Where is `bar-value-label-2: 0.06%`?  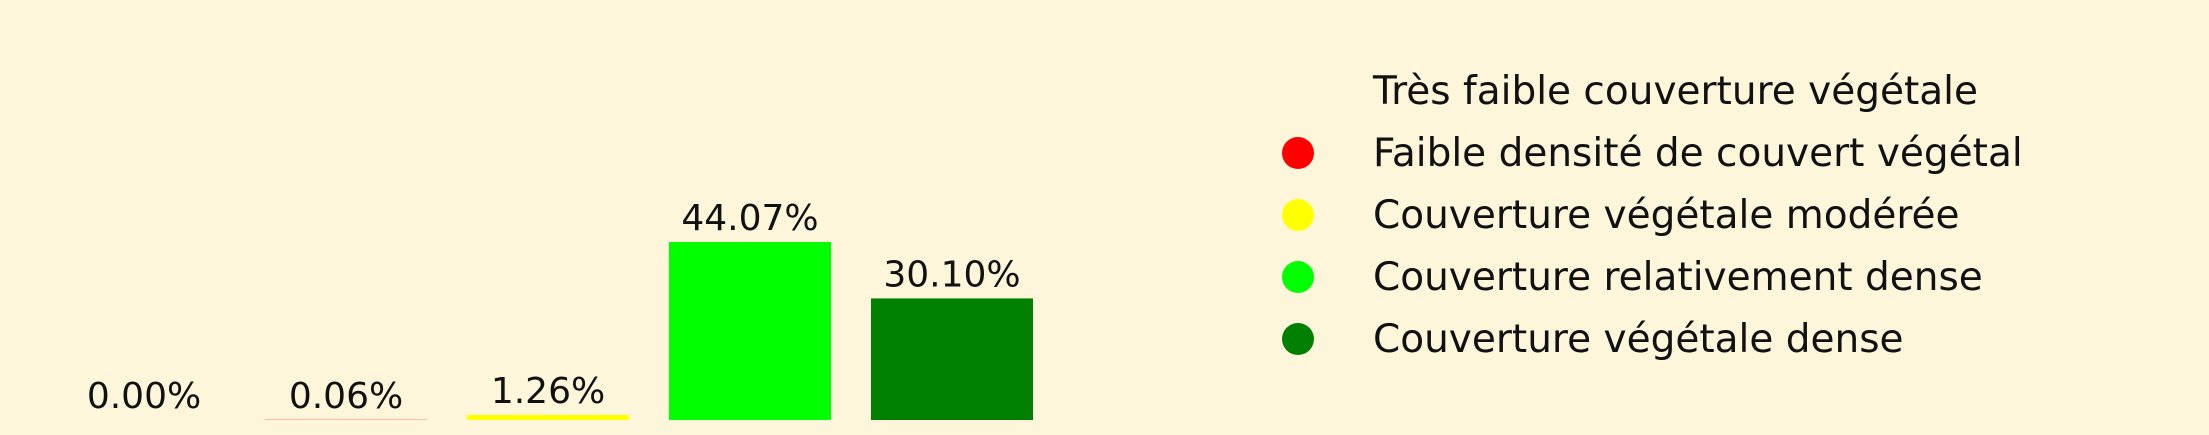 bar-value-label-2: 0.06% is located at coordinates (346, 396).